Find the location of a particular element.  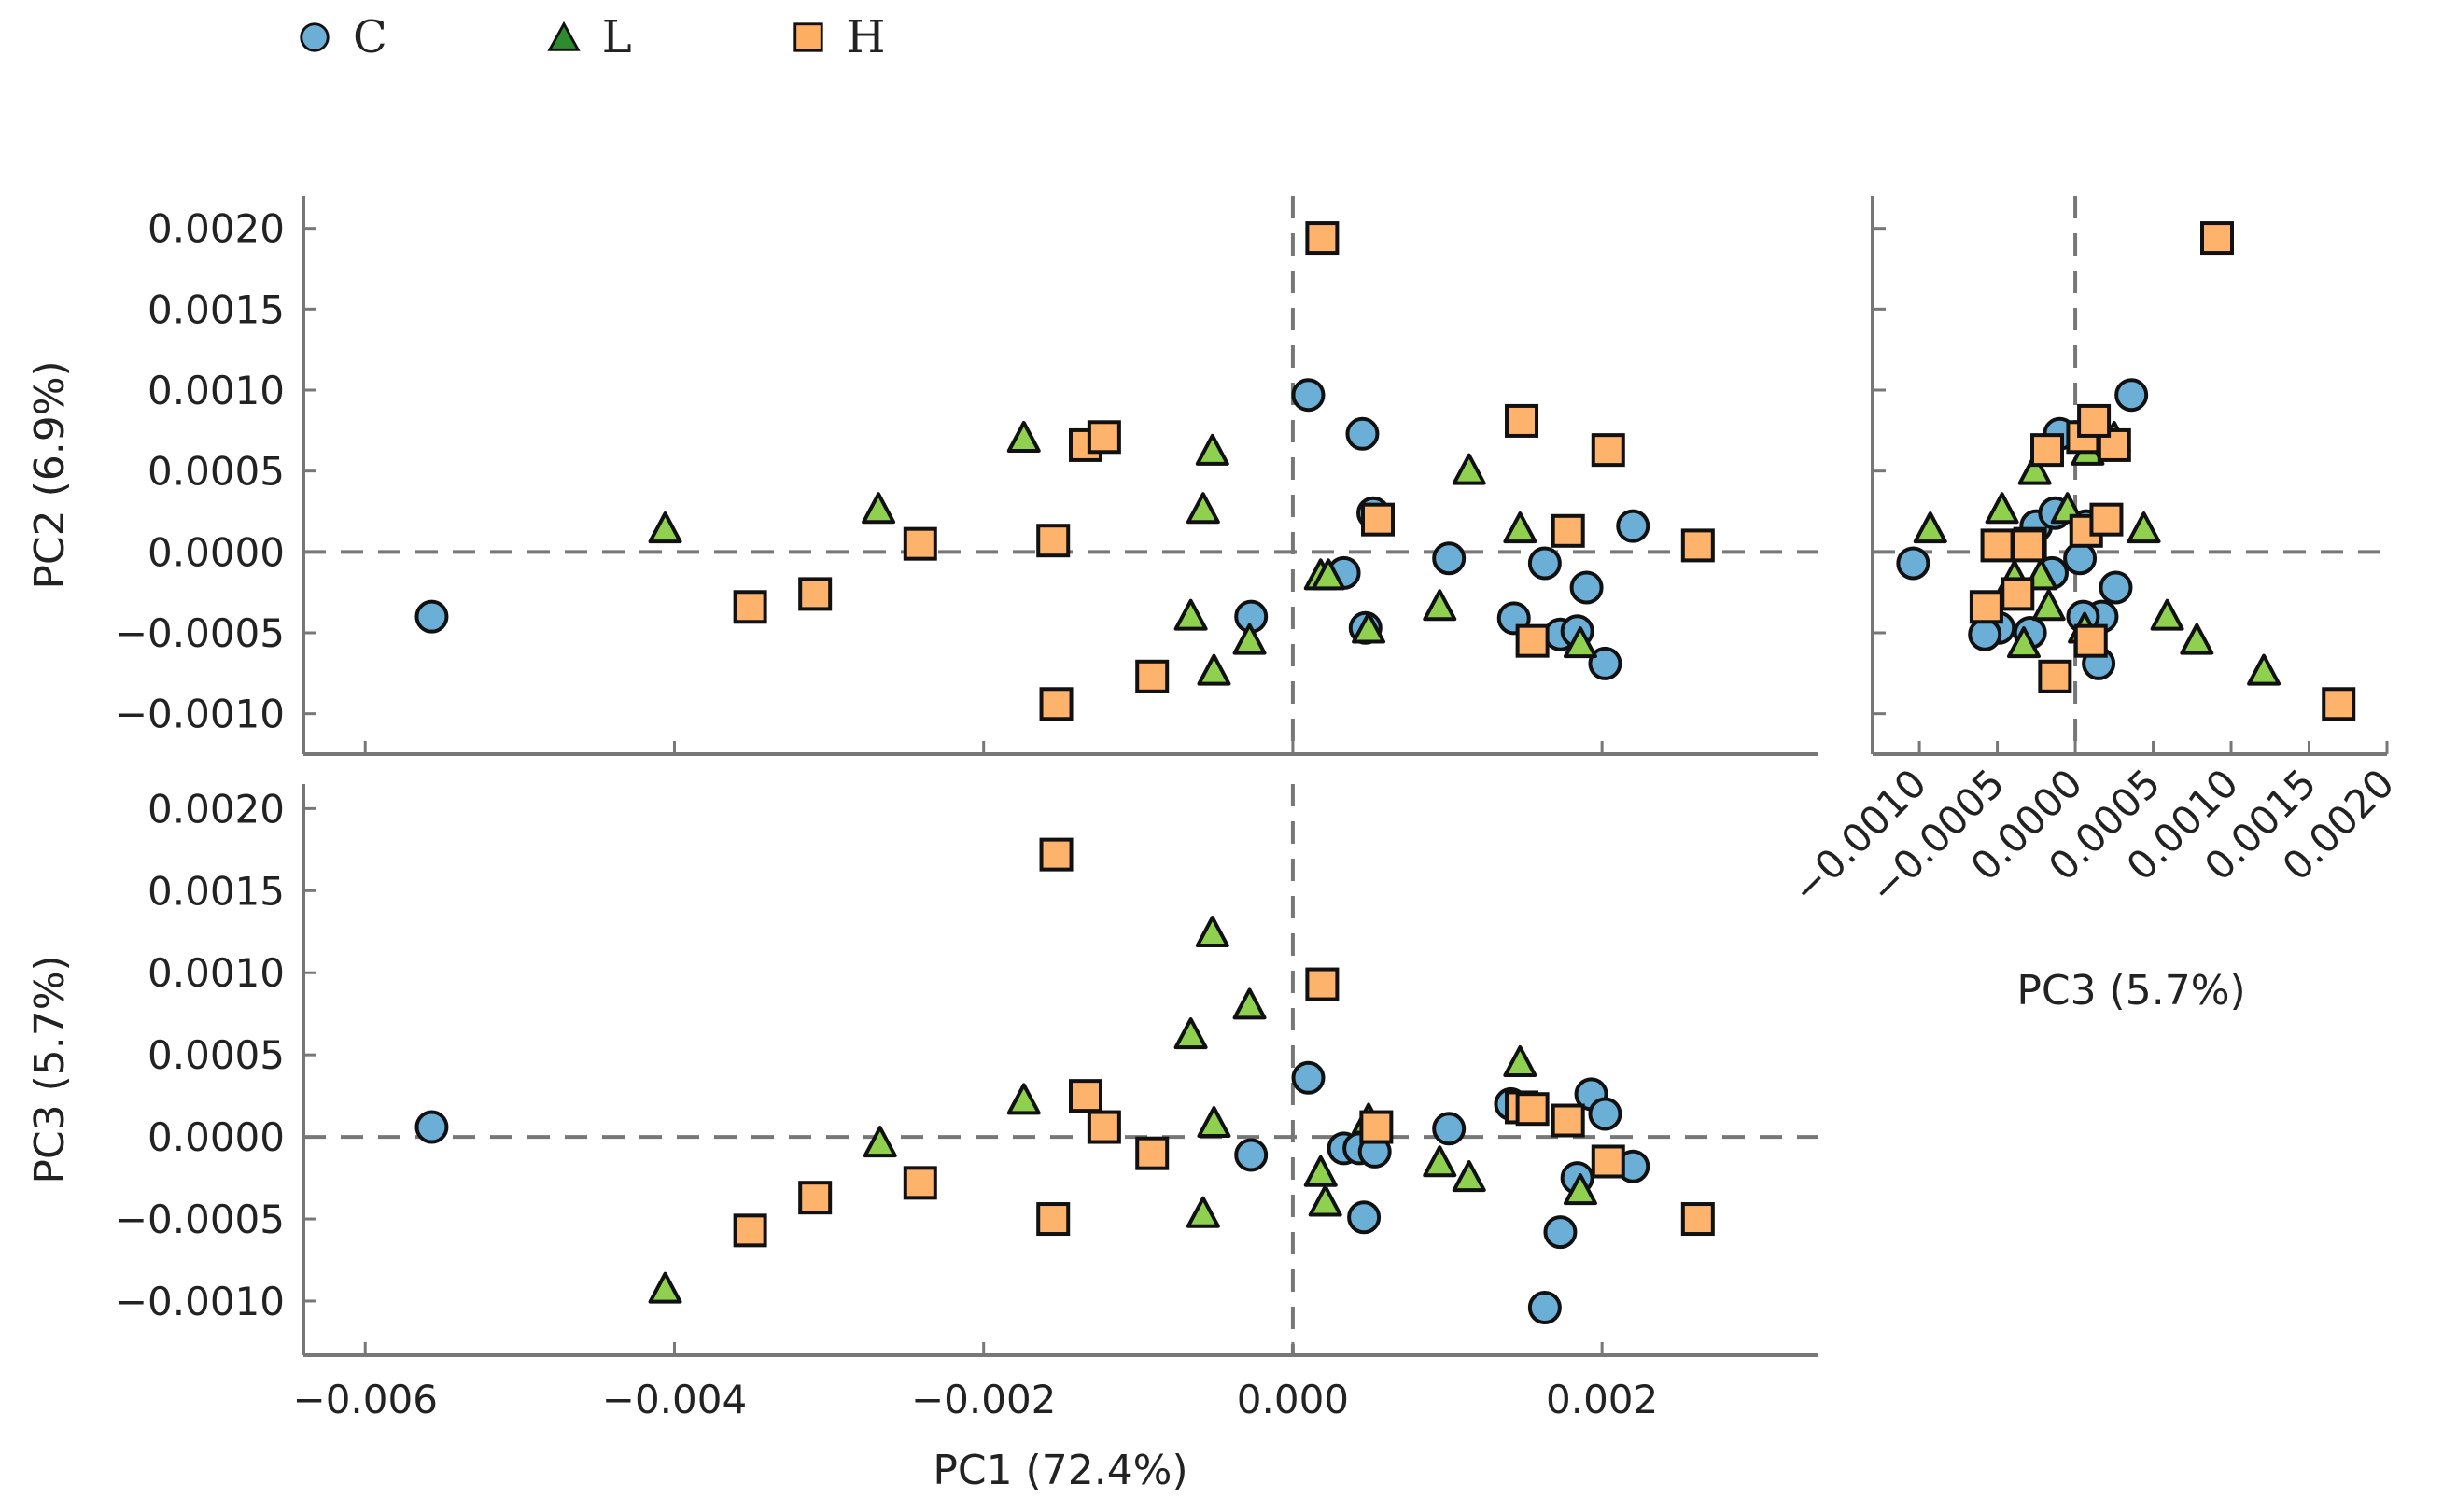

y-axis-title: PC3 (5.7%) is located at coordinates (50, 1069).